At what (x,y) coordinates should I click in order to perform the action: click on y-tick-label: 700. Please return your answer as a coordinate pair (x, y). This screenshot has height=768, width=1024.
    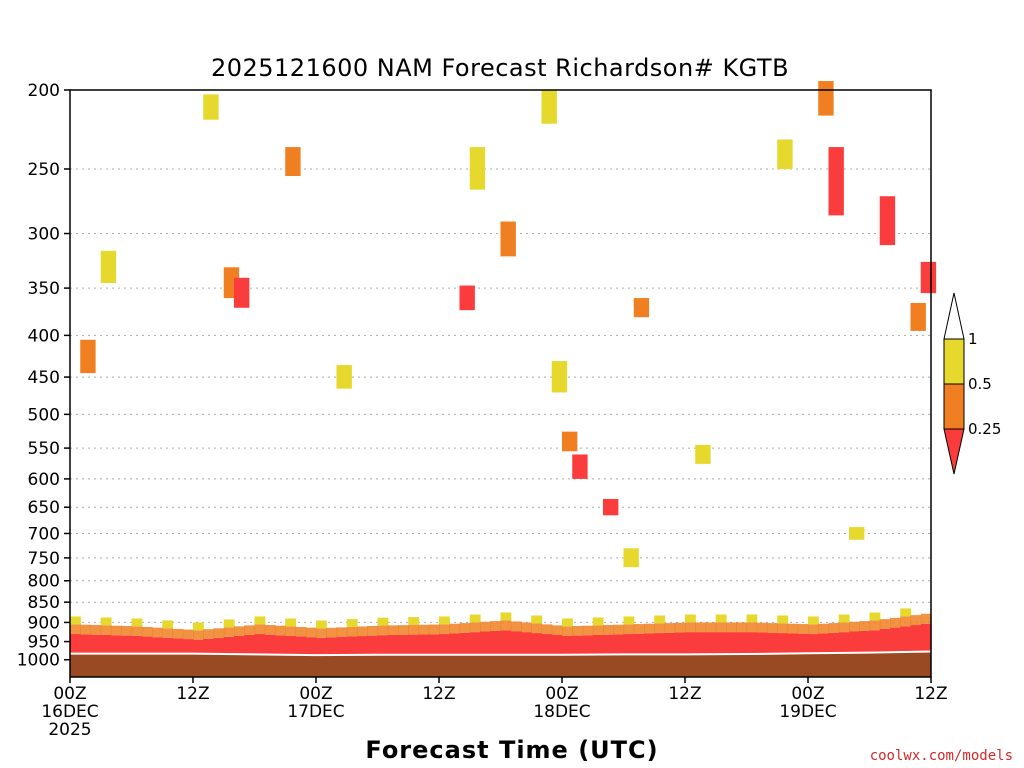
    Looking at the image, I should click on (44, 534).